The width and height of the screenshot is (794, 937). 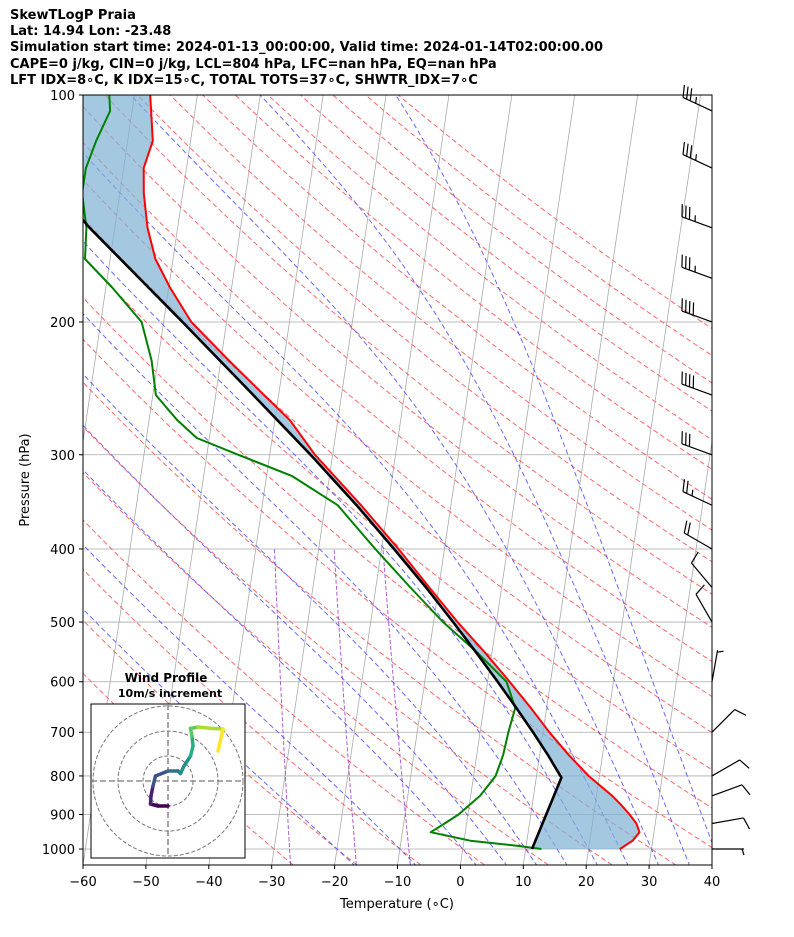 I want to click on x-tick-label: −20, so click(x=334, y=882).